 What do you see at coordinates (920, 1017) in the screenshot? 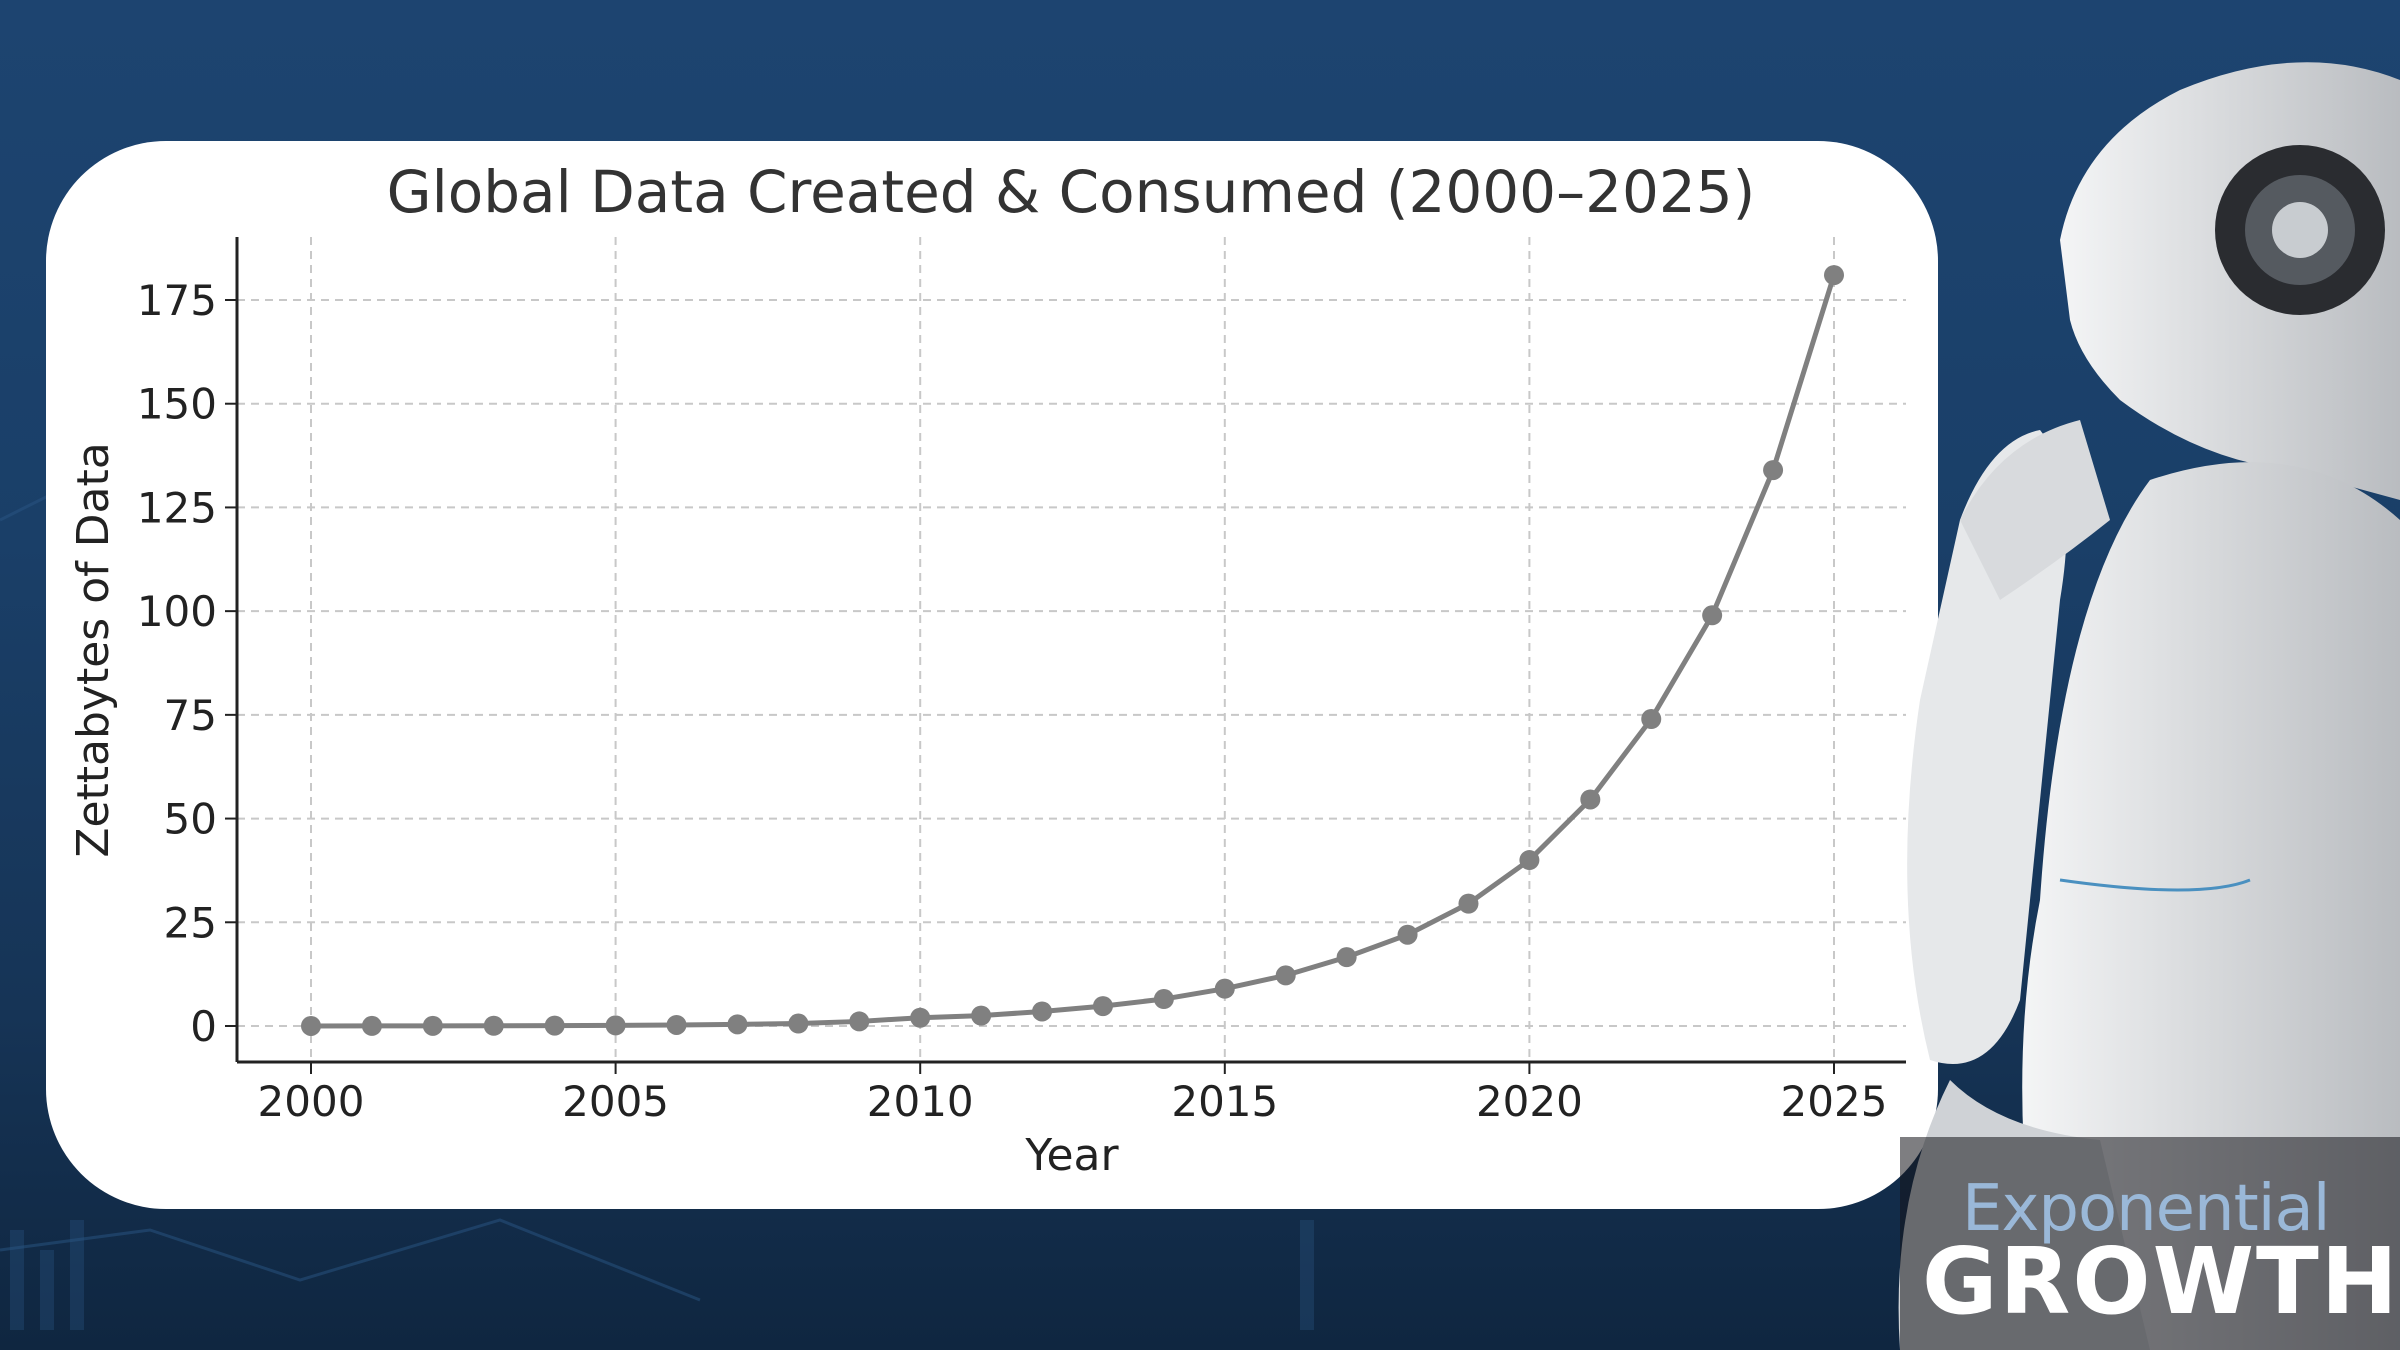
I see `data-point-2010` at bounding box center [920, 1017].